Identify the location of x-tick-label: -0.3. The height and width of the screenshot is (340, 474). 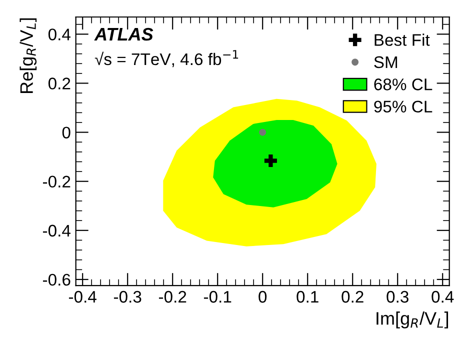
(128, 296).